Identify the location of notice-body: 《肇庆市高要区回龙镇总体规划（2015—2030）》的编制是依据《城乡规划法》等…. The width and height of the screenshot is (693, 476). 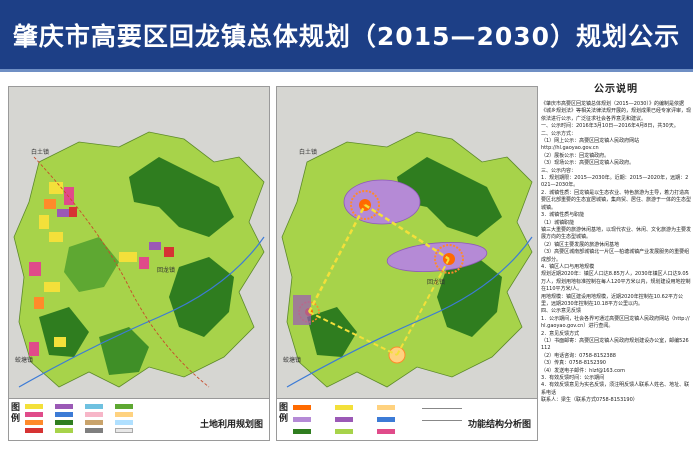
(616, 252).